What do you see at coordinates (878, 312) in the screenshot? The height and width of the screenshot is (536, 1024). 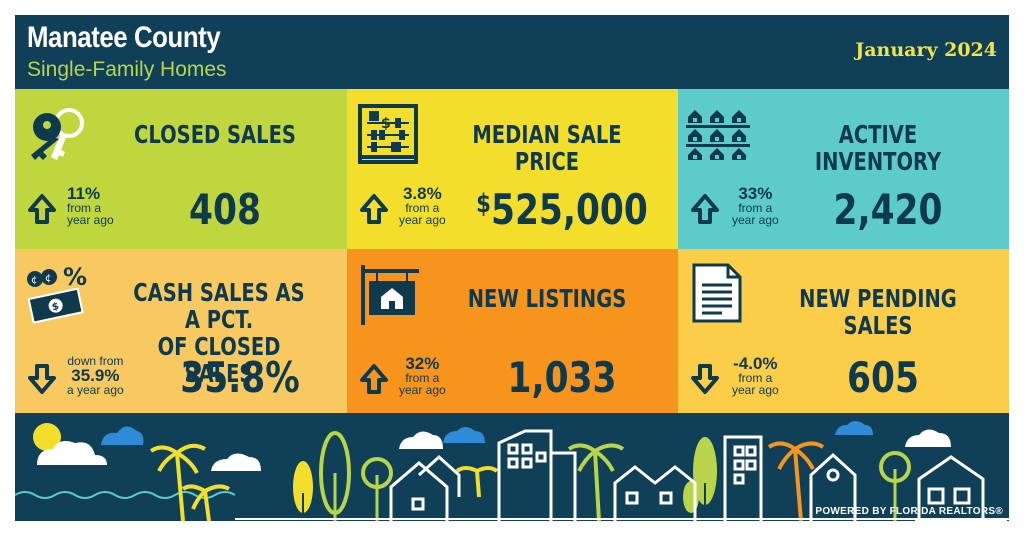 I see `tile-label: NEW PENDING SALES` at bounding box center [878, 312].